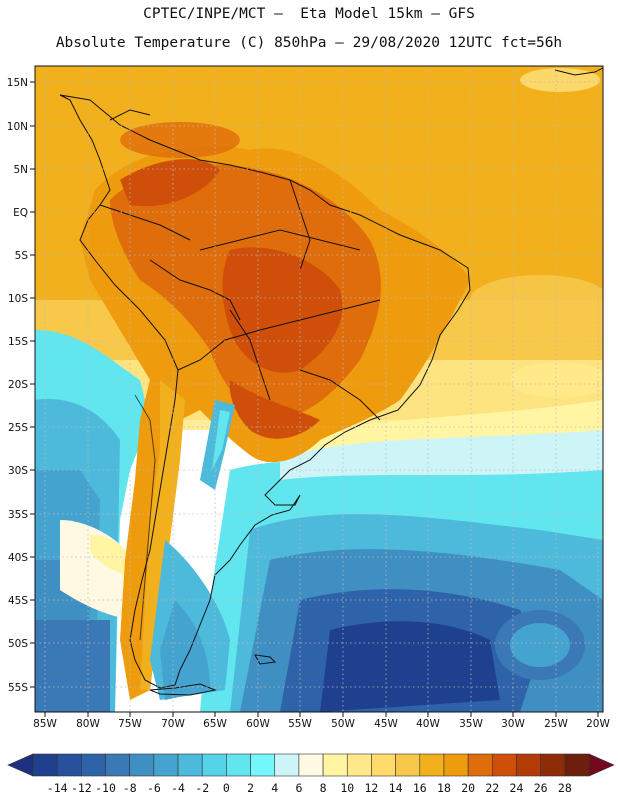 This screenshot has height=800, width=618. Describe the element at coordinates (18, 688) in the screenshot. I see `lat-label: 55S` at that location.